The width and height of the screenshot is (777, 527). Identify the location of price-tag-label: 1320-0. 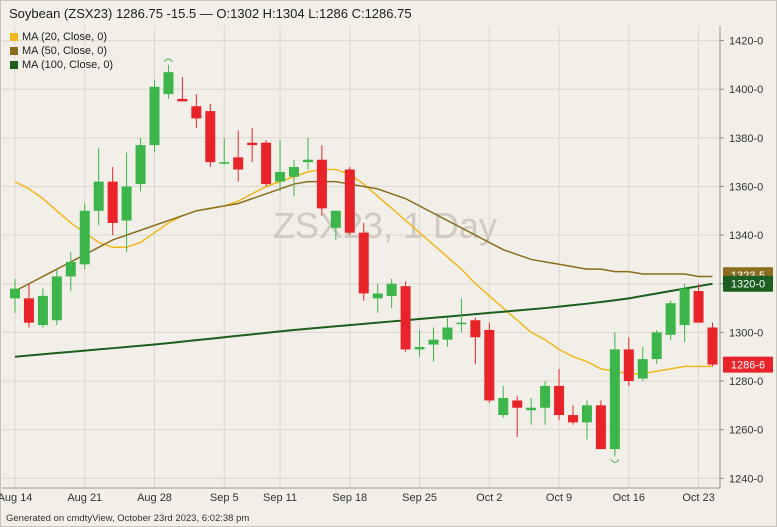
(748, 285).